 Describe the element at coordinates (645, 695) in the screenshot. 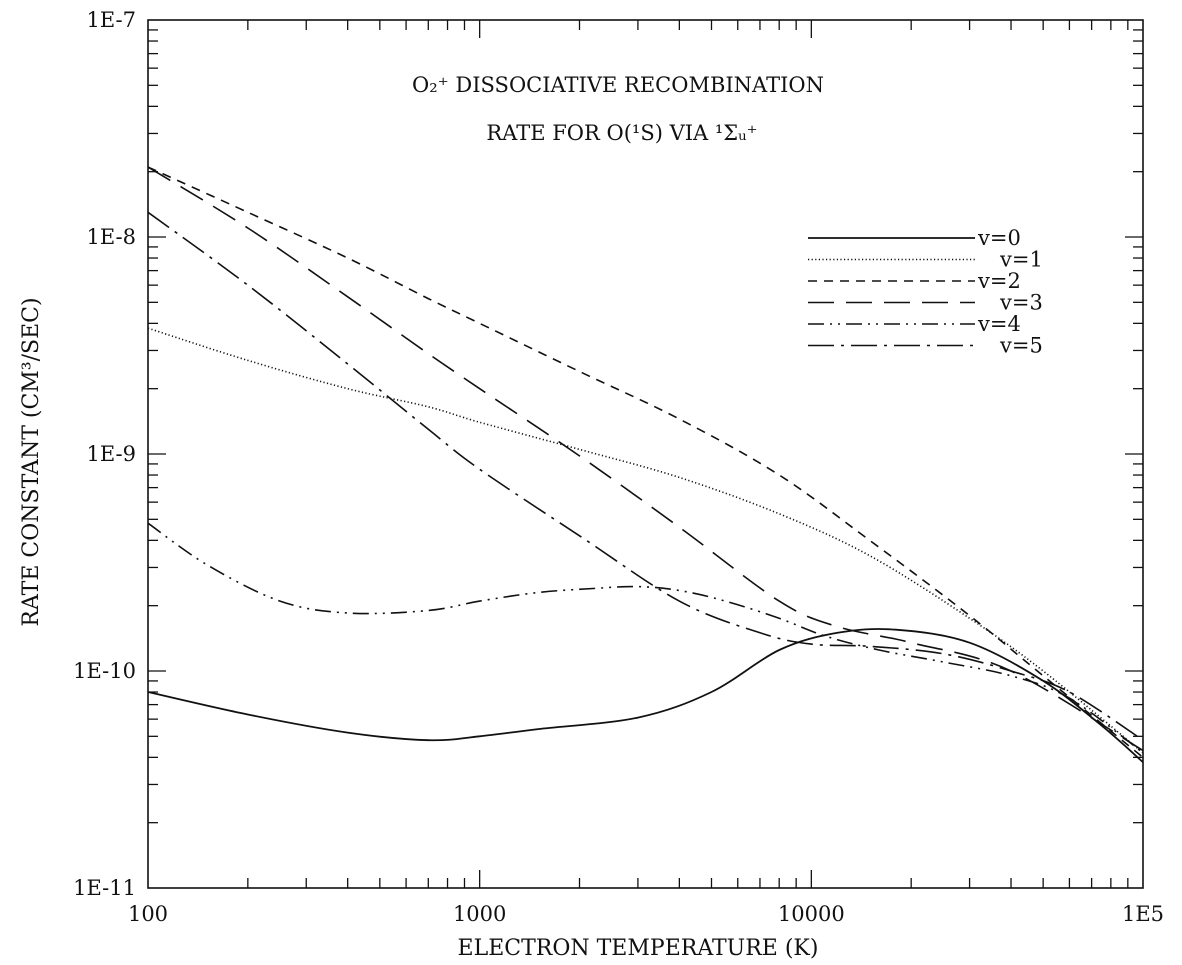

I see `series-line-v0` at that location.